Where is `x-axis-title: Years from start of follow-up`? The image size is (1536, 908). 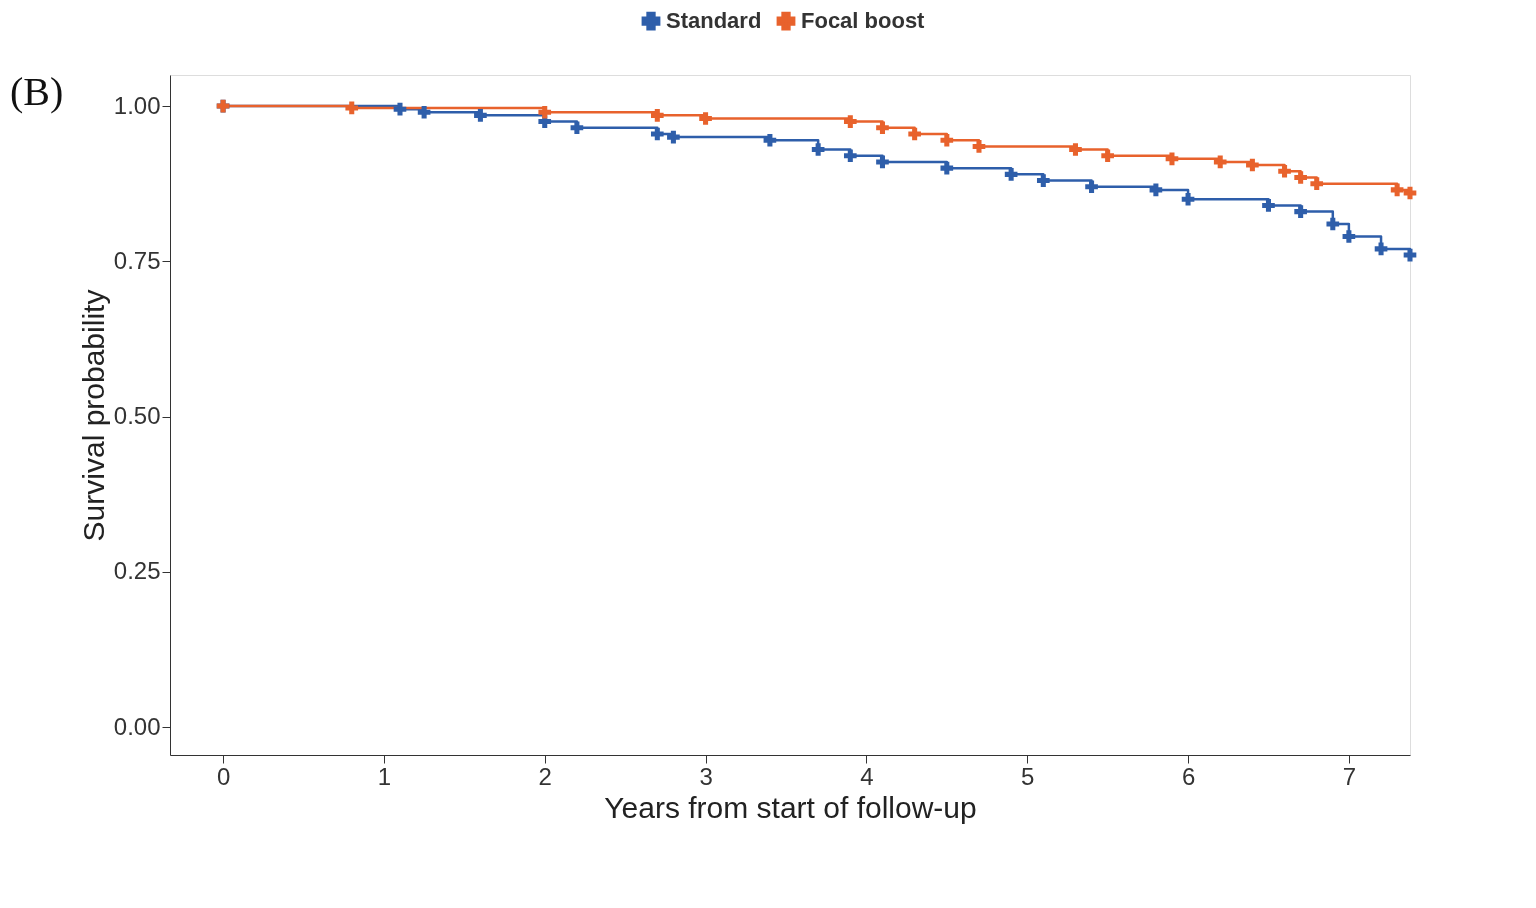 x-axis-title: Years from start of follow-up is located at coordinates (790, 807).